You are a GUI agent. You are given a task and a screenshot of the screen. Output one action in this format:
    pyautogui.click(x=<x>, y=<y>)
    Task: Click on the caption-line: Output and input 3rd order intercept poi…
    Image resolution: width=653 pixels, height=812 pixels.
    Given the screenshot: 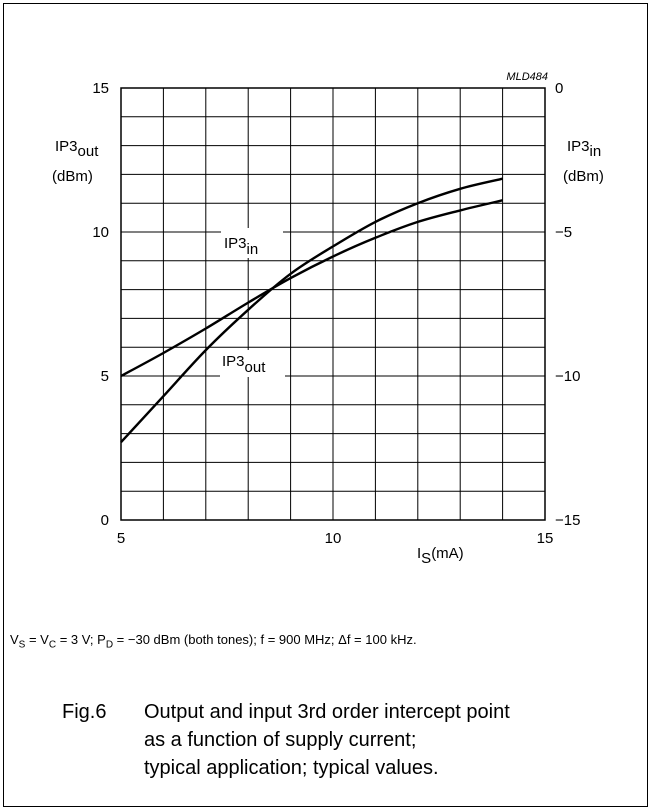 What is the action you would take?
    pyautogui.click(x=327, y=712)
    